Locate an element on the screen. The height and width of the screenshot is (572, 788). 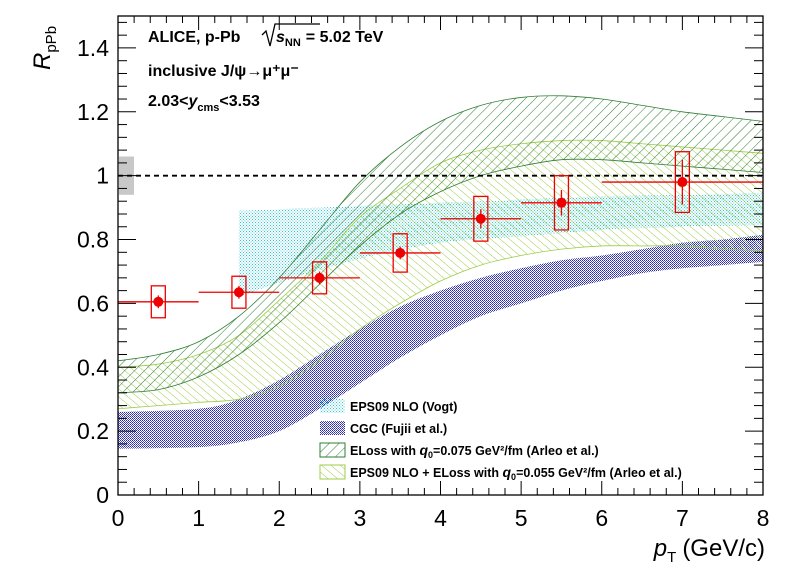
legend-swatch-cgc is located at coordinates (332, 428).